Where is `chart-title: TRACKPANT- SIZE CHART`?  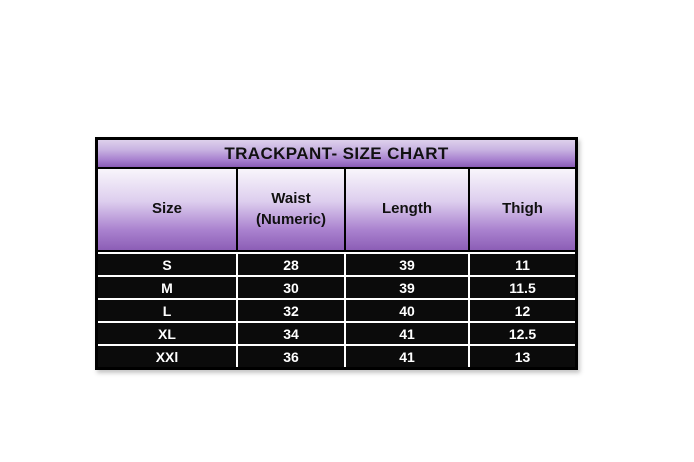
chart-title: TRACKPANT- SIZE CHART is located at coordinates (336, 153).